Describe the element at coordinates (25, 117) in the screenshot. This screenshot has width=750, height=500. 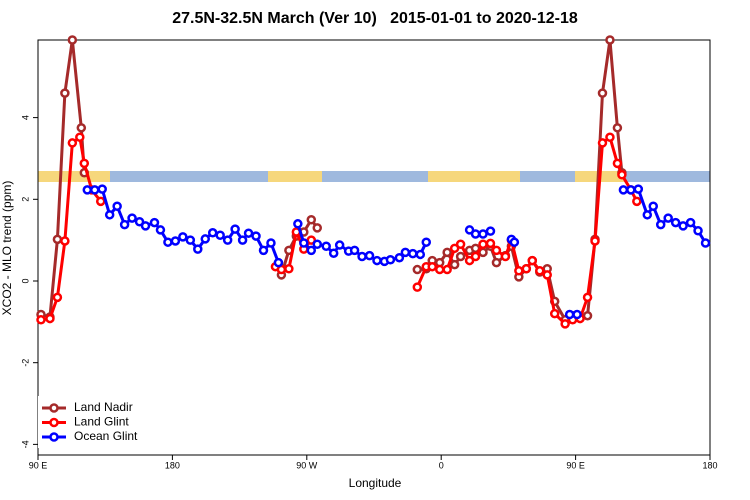
I see `y-tick-label: 4` at that location.